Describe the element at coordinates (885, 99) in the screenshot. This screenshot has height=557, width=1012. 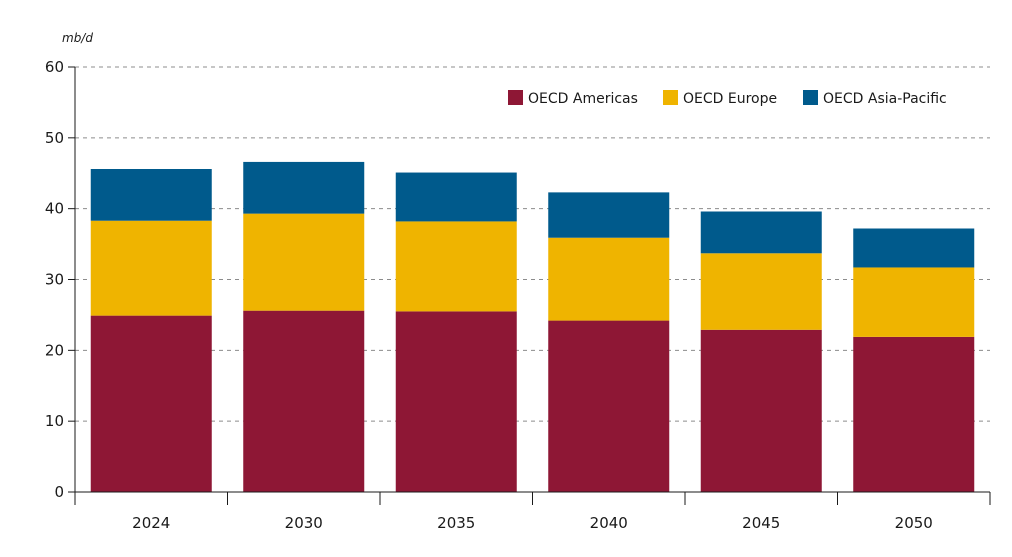
I see `legend-label: OECD Asia-Pacific` at that location.